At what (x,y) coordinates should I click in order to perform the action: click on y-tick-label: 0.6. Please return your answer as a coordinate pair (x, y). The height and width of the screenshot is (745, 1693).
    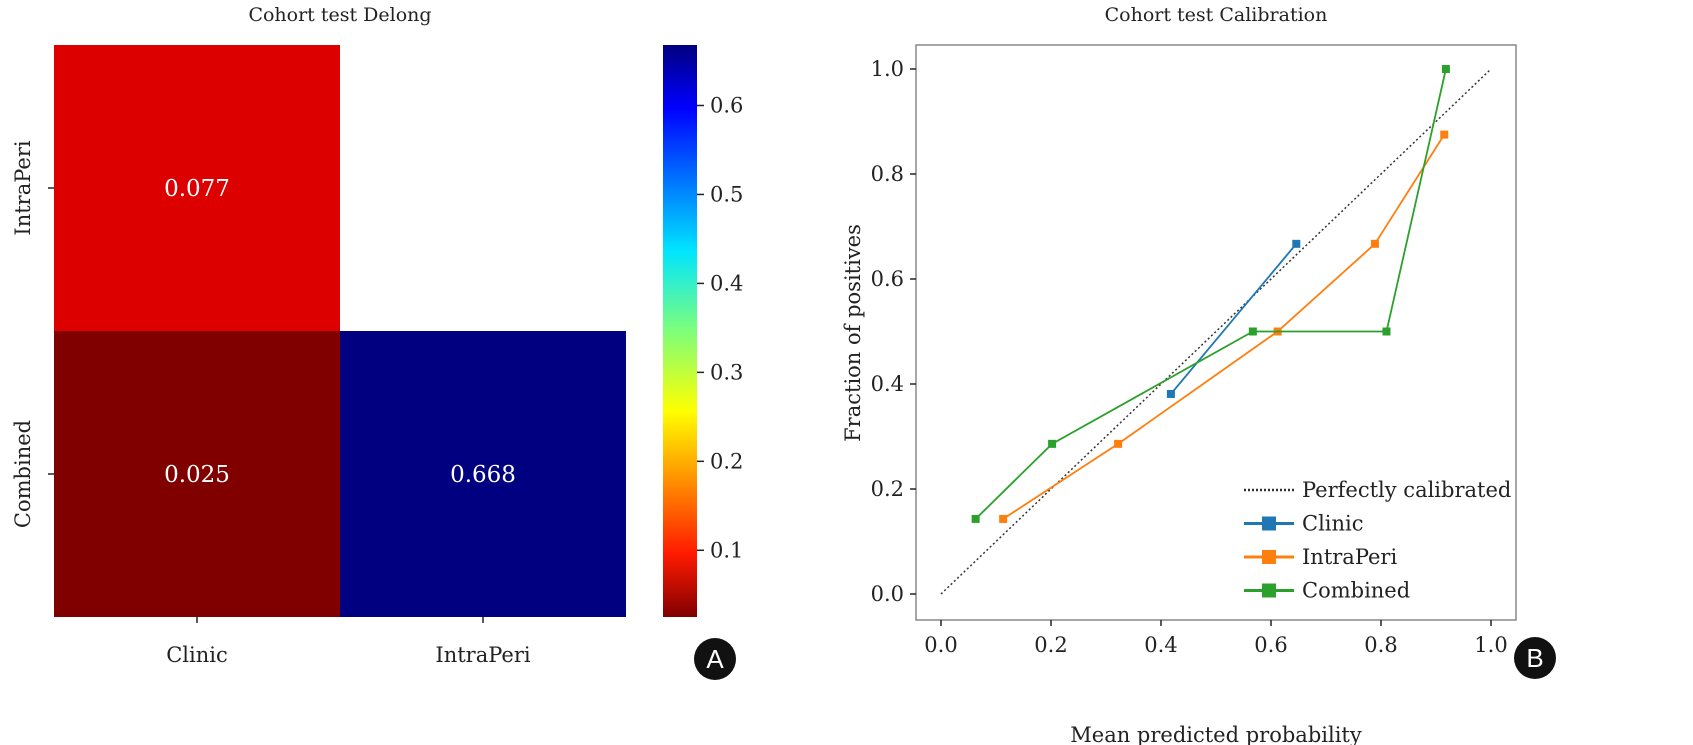
    Looking at the image, I should click on (887, 279).